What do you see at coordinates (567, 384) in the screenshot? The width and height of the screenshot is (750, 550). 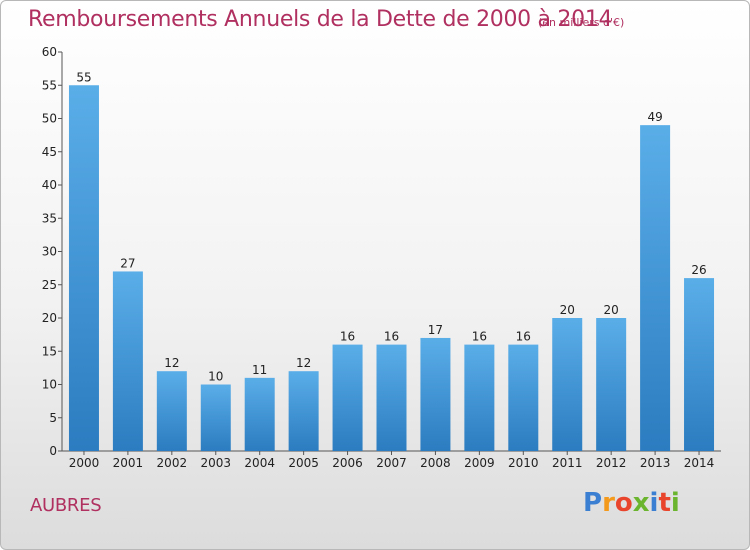 I see `bar-2011` at bounding box center [567, 384].